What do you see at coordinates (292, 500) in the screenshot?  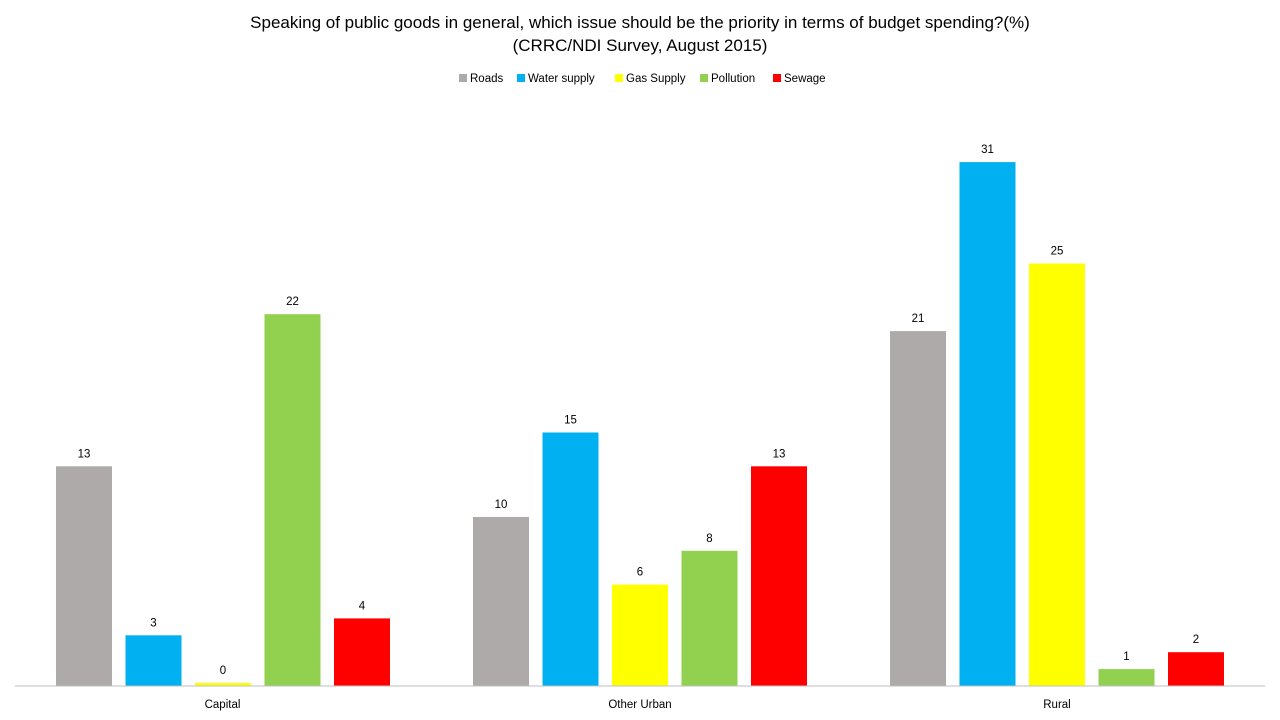 I see `bar-capital-pollution` at bounding box center [292, 500].